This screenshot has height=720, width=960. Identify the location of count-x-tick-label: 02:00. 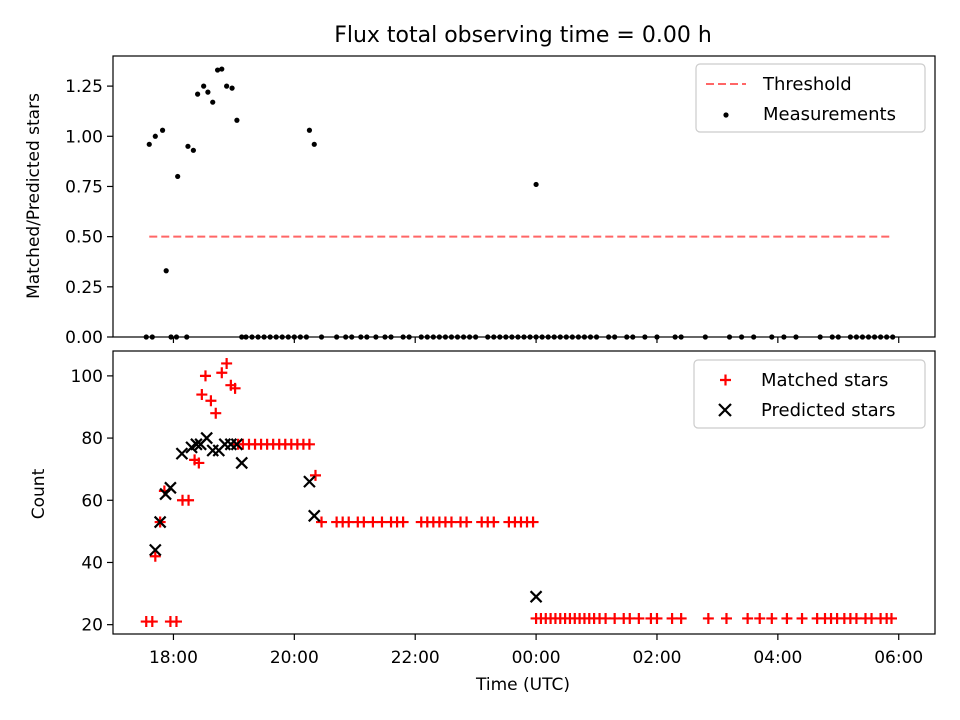
(656, 658).